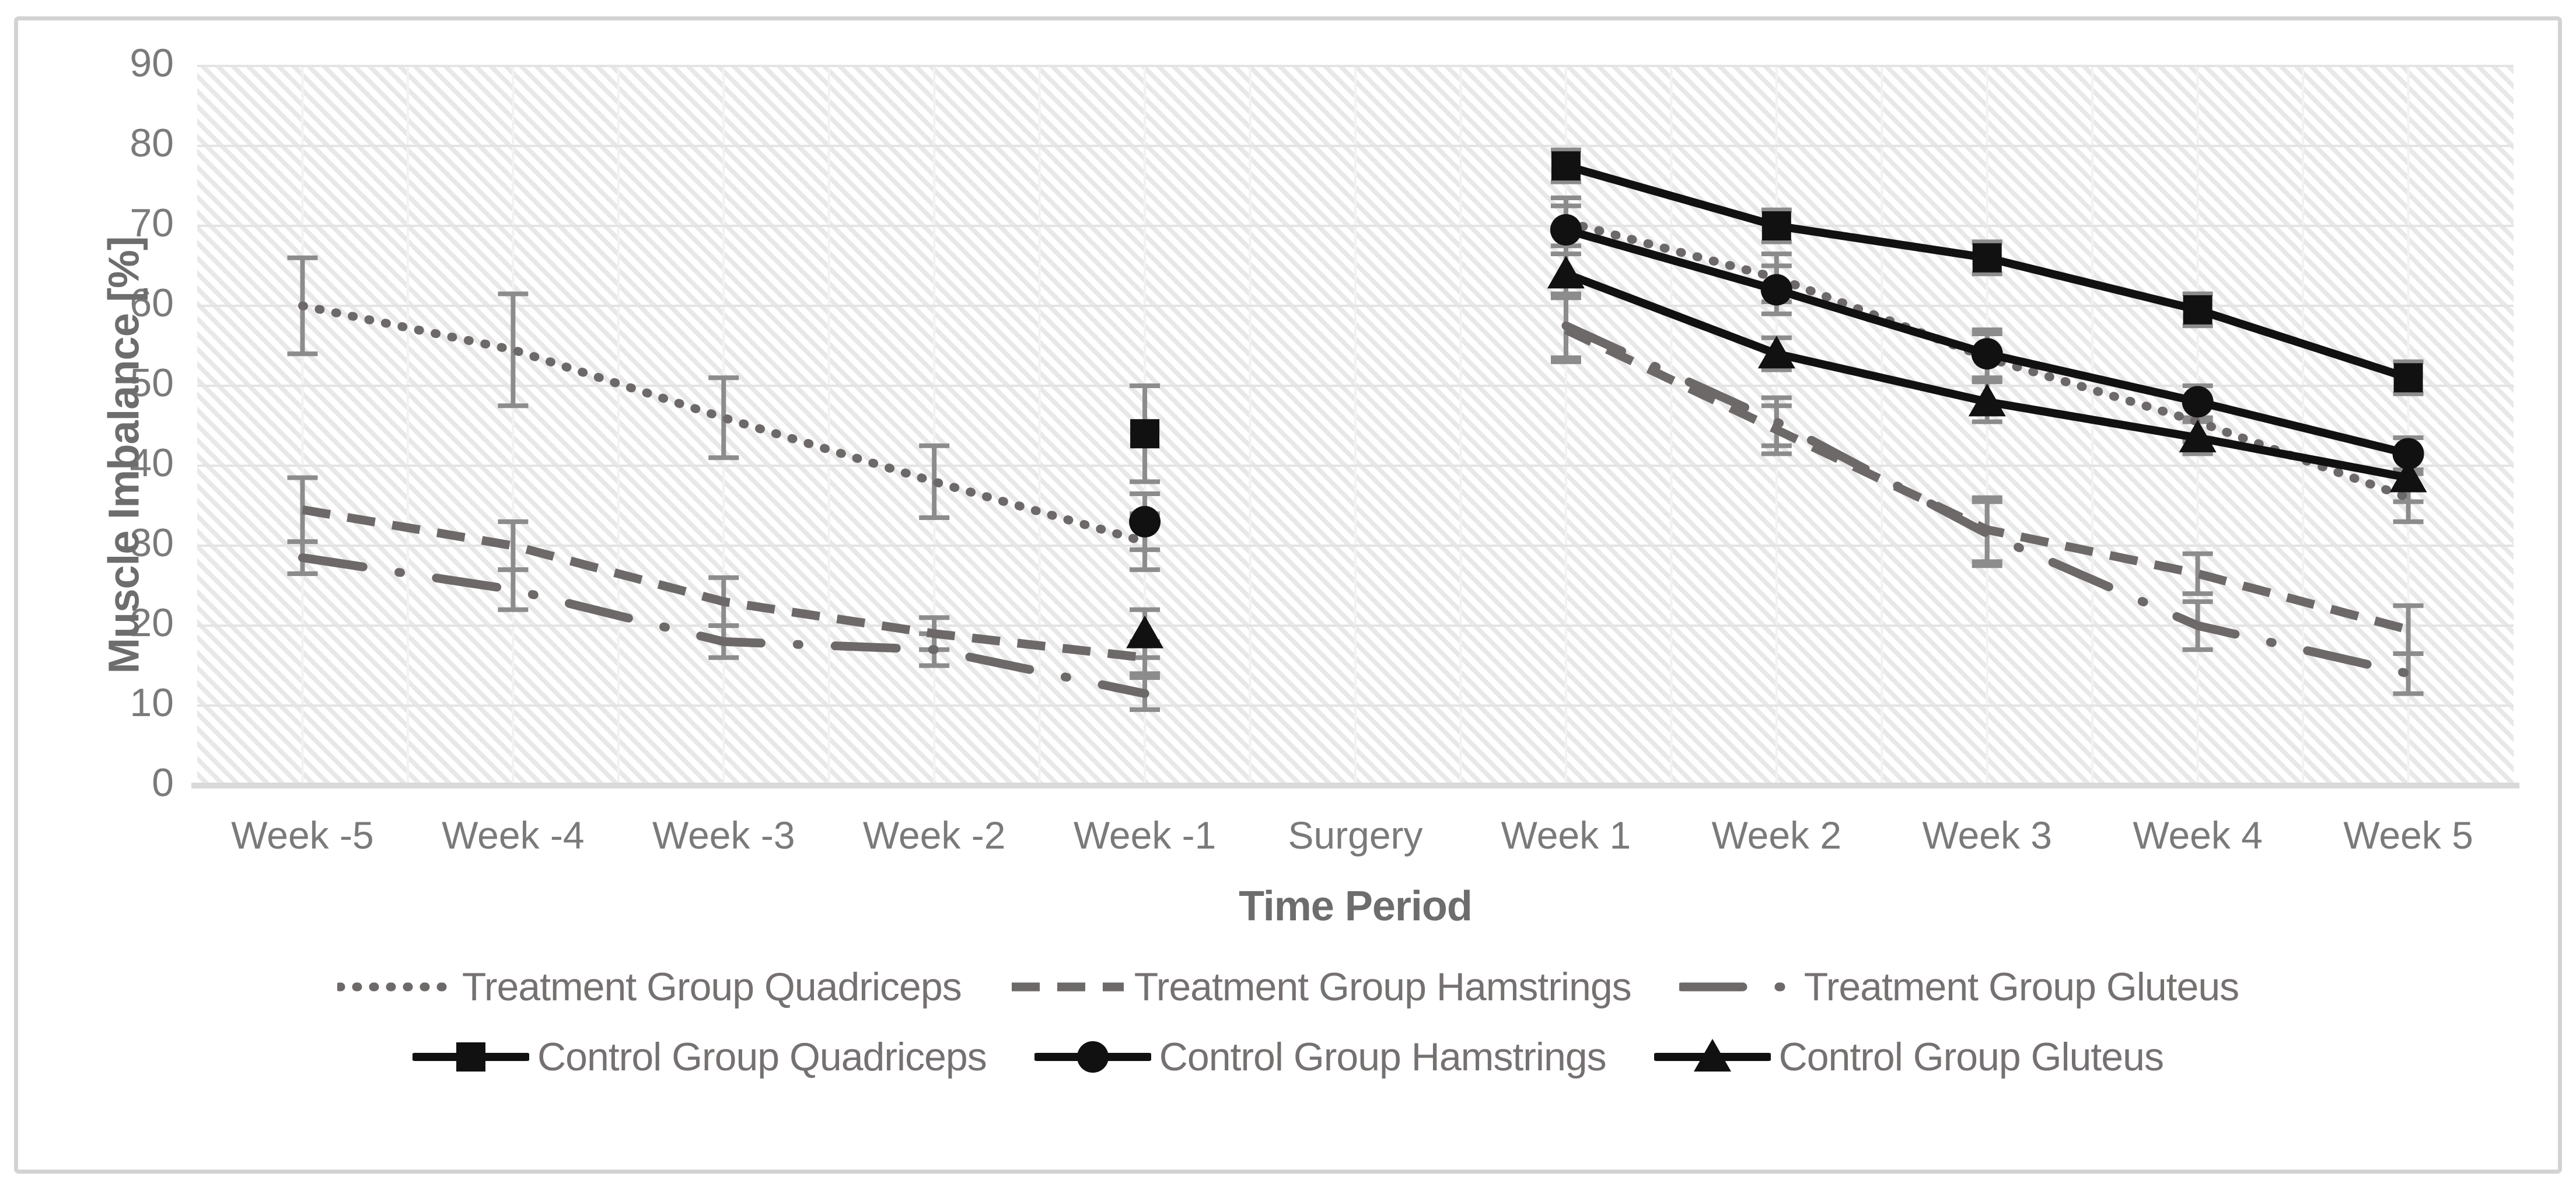 This screenshot has width=2576, height=1190. What do you see at coordinates (513, 835) in the screenshot?
I see `x-tick-label: Week -4` at bounding box center [513, 835].